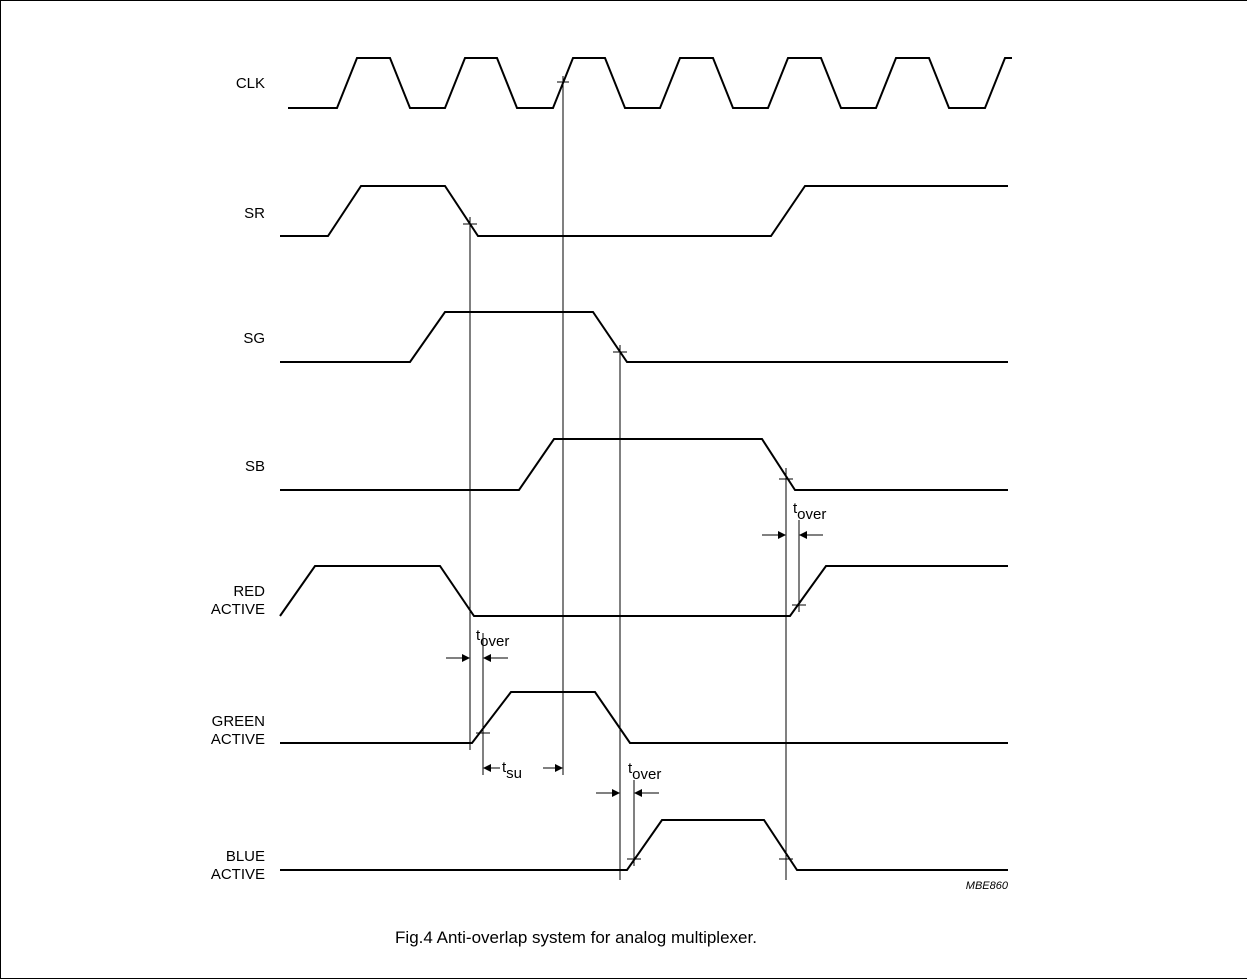  What do you see at coordinates (786, 479) in the screenshot?
I see `tick-sb` at bounding box center [786, 479].